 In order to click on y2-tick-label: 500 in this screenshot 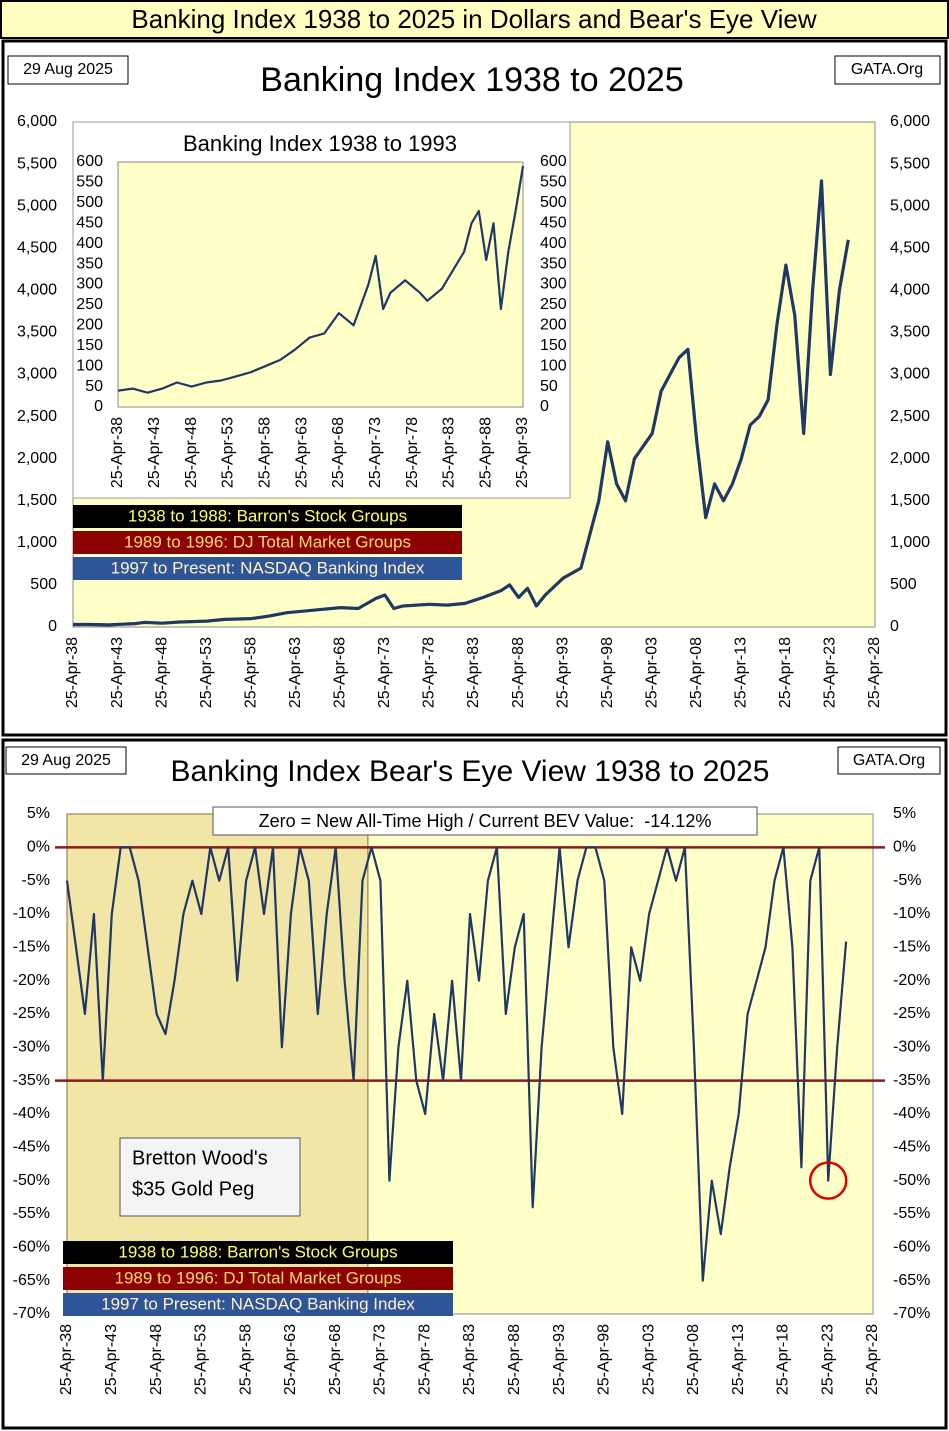, I will do `click(553, 202)`.